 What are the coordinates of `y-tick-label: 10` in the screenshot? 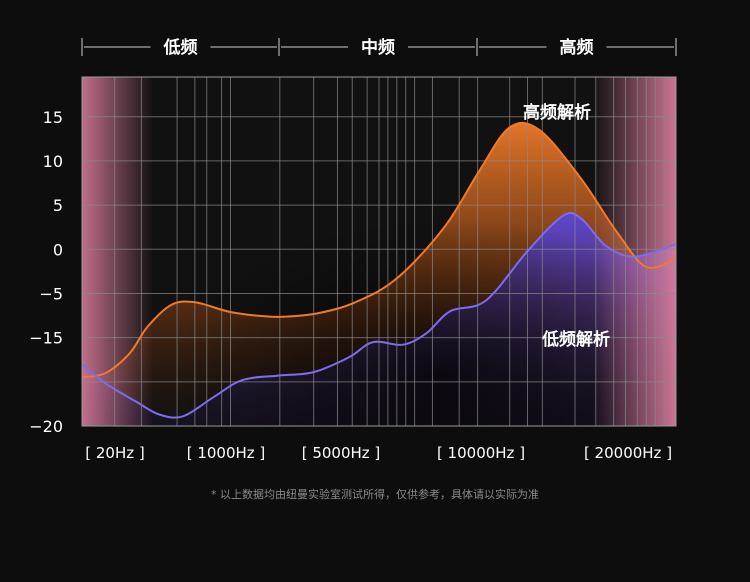 It's located at (53, 161).